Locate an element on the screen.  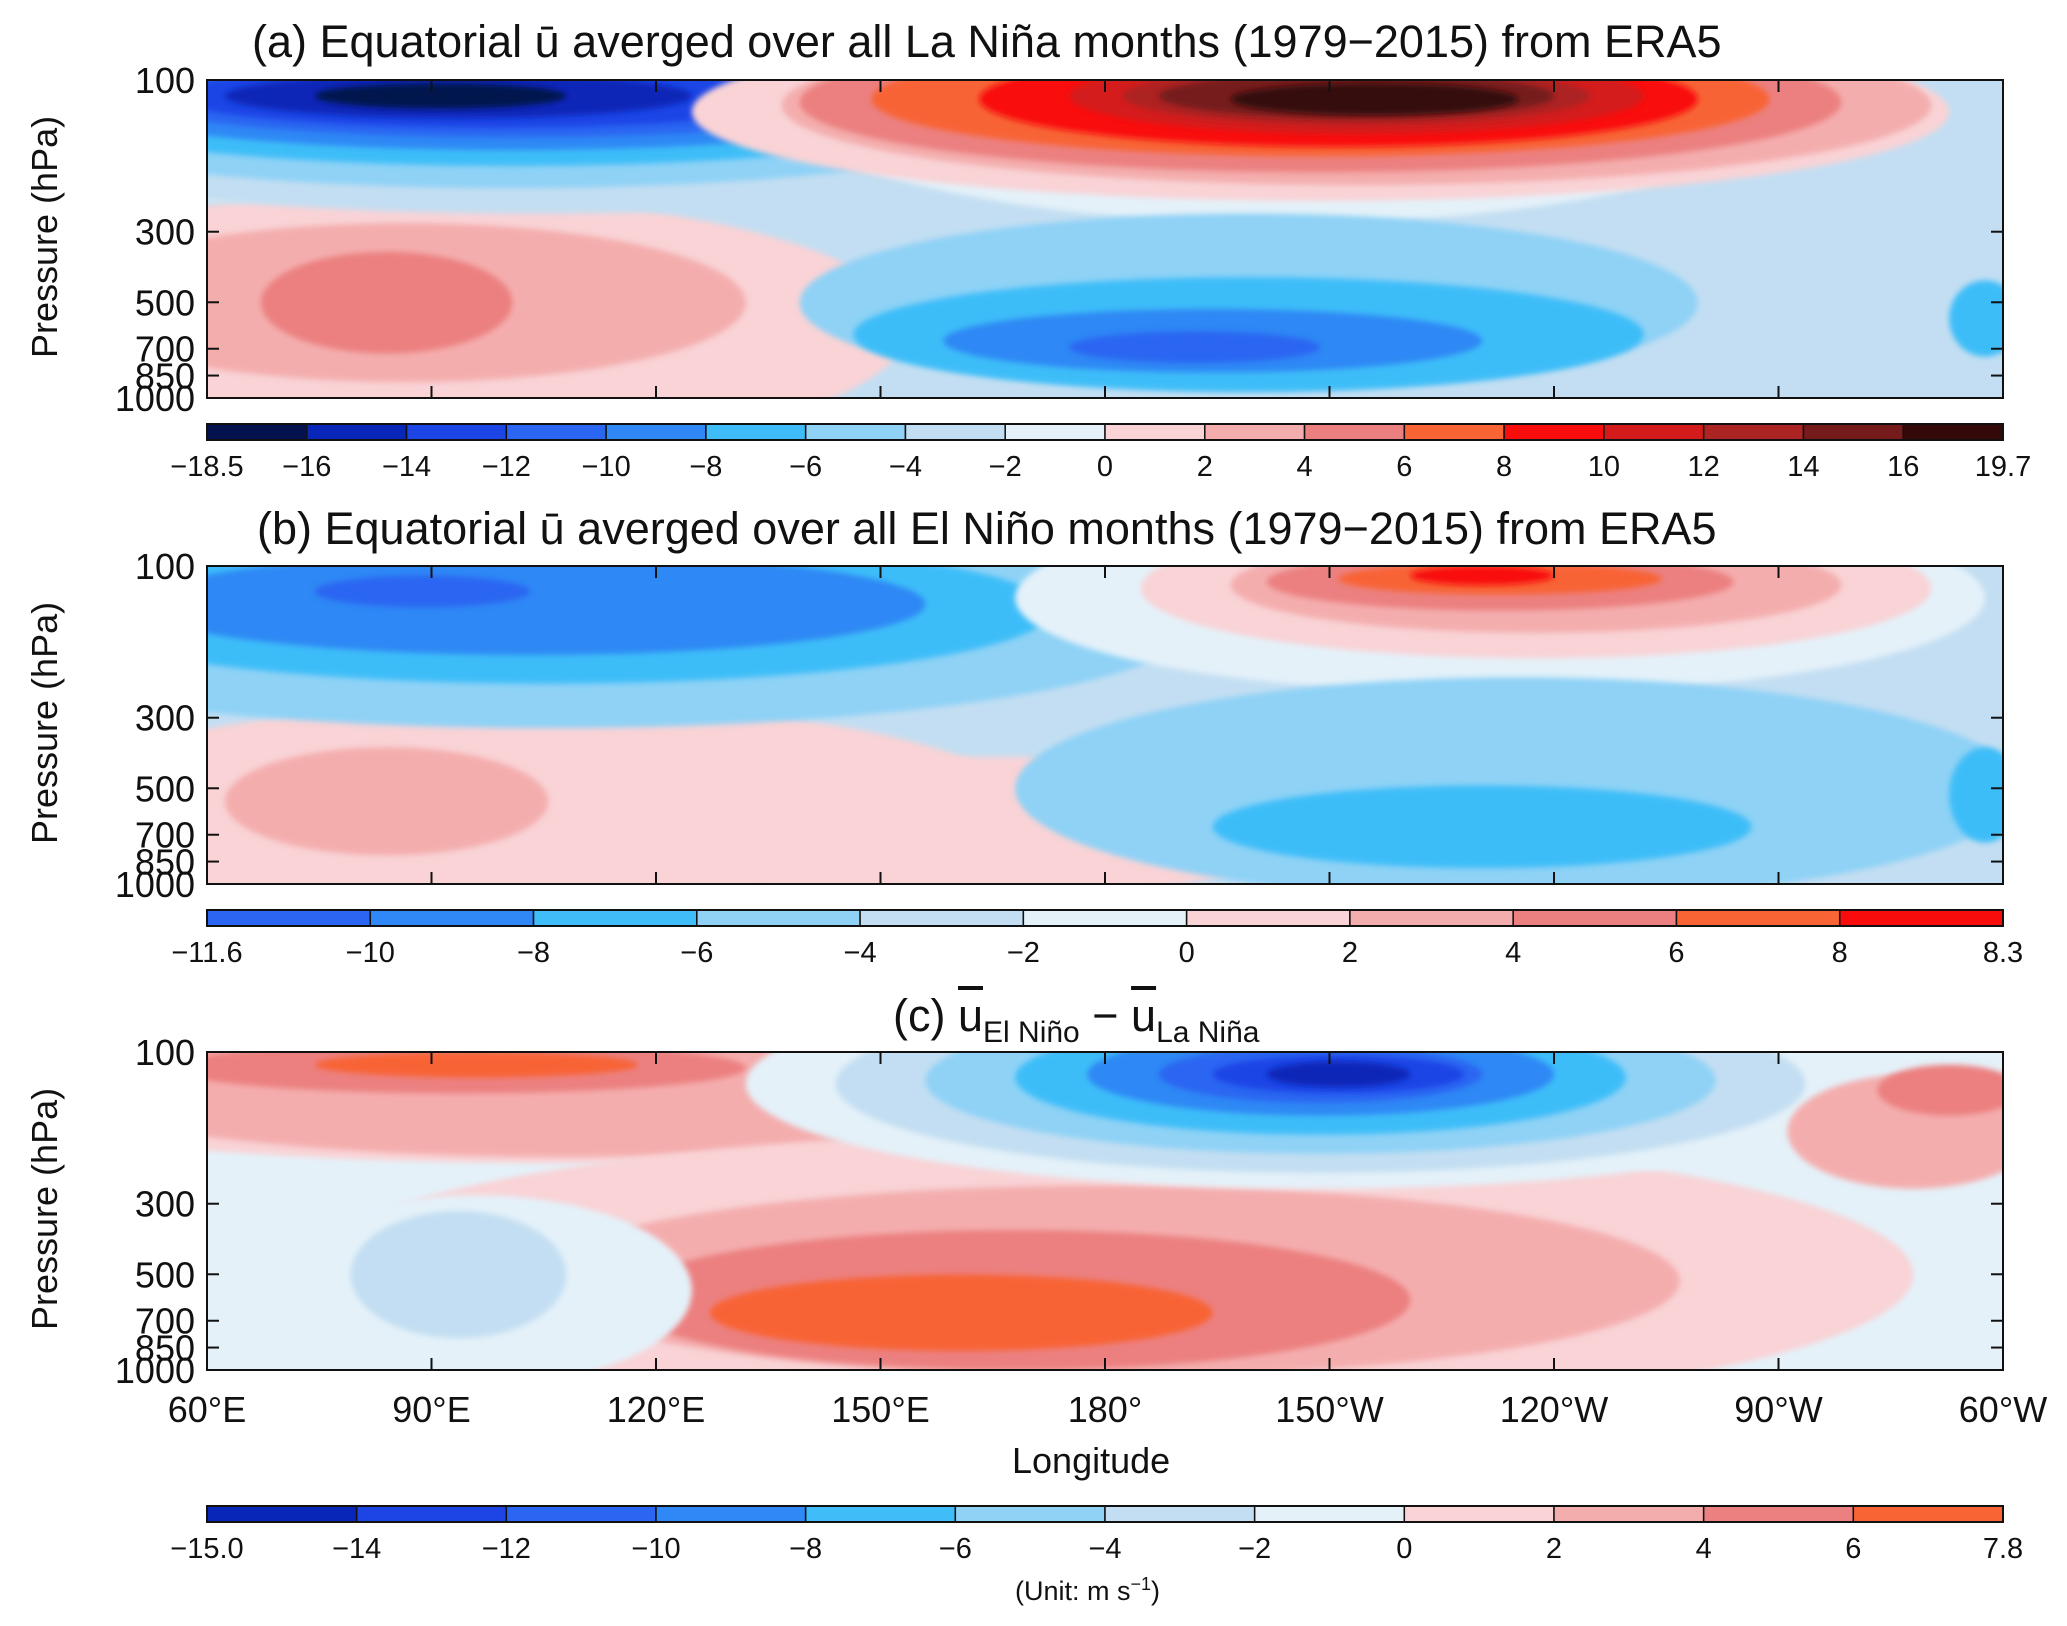
colorbar-tick-label: −11.6 is located at coordinates (206, 953).